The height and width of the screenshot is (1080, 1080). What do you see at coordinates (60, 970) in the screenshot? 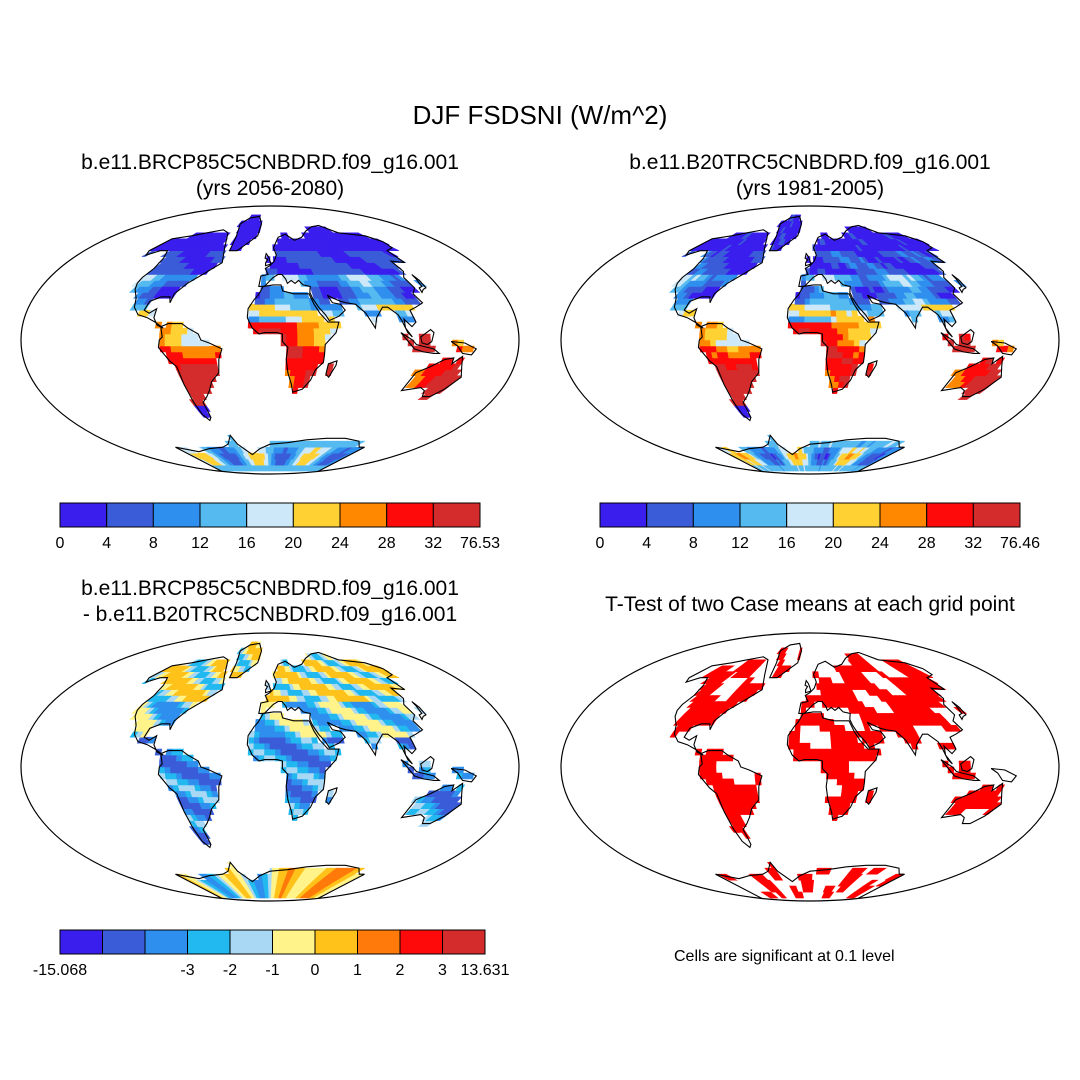
I see `colorbar-tick-label: -15.068` at bounding box center [60, 970].